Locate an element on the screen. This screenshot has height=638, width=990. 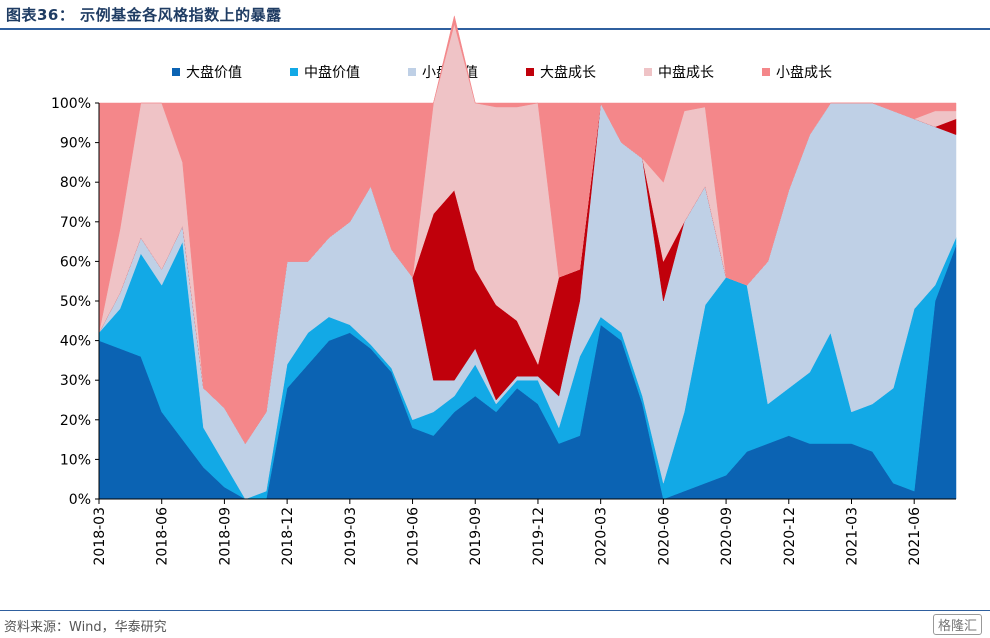
x-tick-label: 2018-03 is located at coordinates (100, 536).